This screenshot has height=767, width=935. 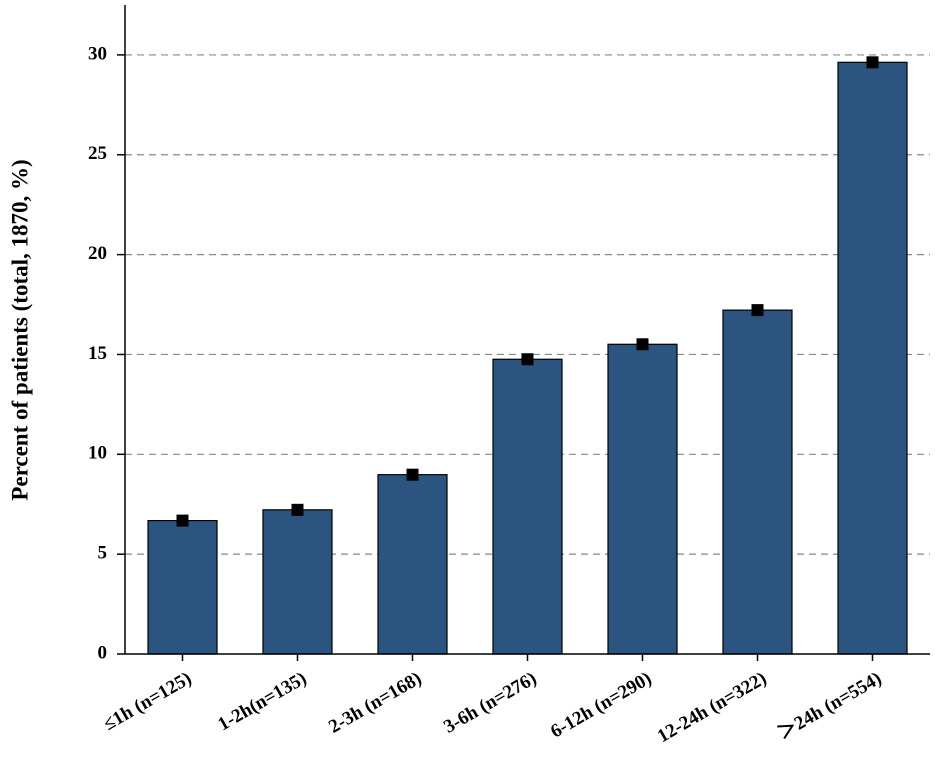 What do you see at coordinates (97, 353) in the screenshot?
I see `y-tick-label: 15` at bounding box center [97, 353].